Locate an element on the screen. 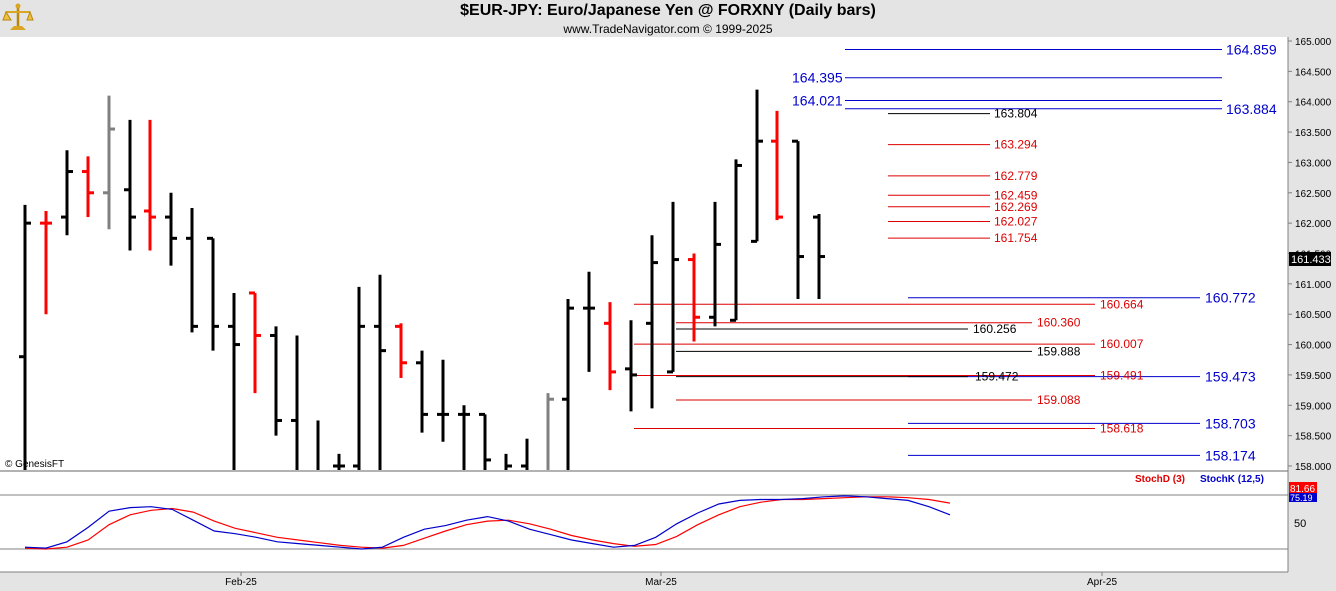  red-level-label: 158.618 is located at coordinates (1122, 428).